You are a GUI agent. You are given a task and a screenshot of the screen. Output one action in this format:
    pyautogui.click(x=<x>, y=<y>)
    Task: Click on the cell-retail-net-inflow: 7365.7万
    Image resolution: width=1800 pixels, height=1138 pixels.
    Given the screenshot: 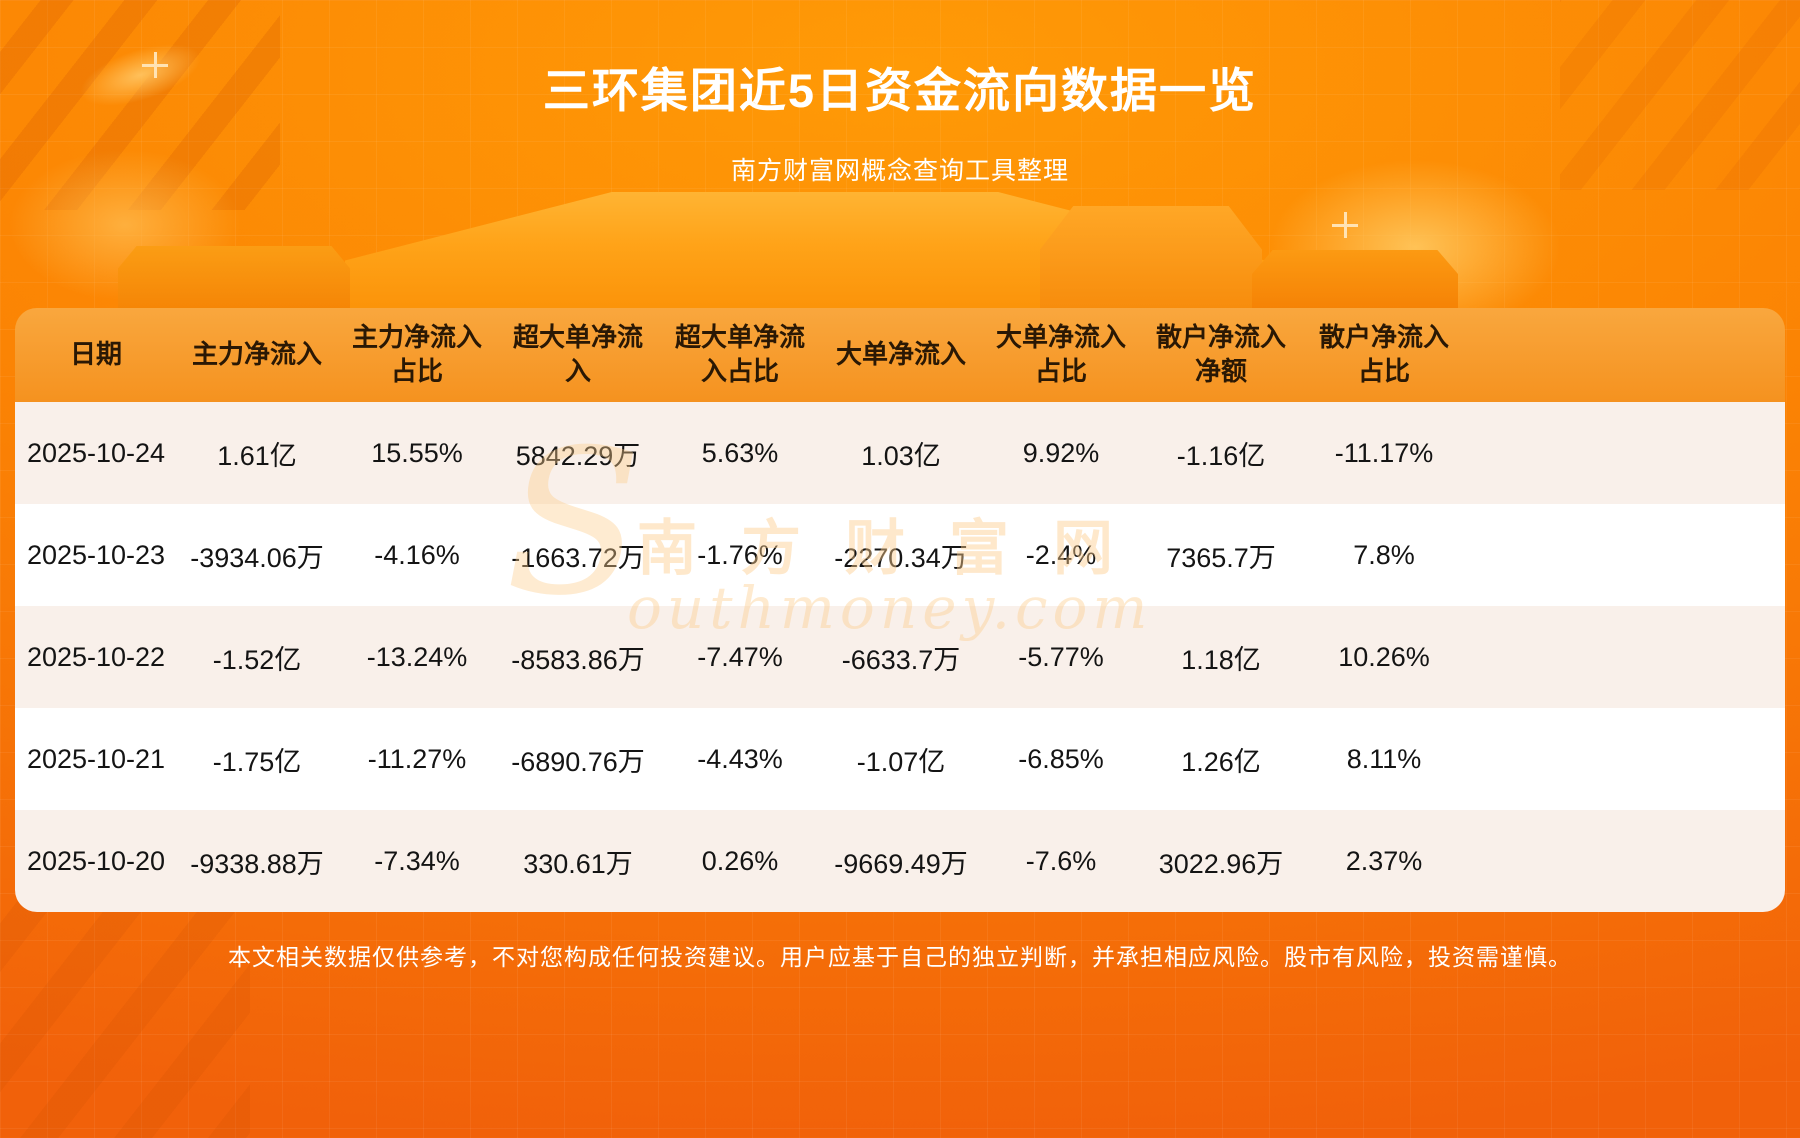 What is the action you would take?
    pyautogui.click(x=1221, y=557)
    